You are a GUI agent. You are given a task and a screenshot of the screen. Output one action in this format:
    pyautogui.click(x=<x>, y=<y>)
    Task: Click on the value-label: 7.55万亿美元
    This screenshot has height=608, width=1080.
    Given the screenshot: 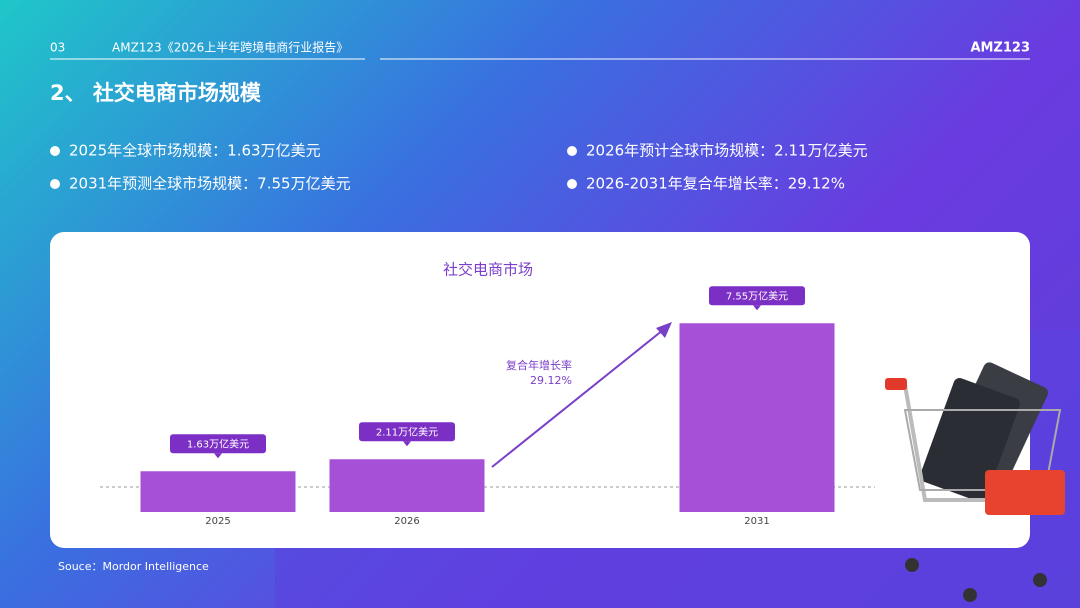 What is the action you would take?
    pyautogui.click(x=757, y=295)
    